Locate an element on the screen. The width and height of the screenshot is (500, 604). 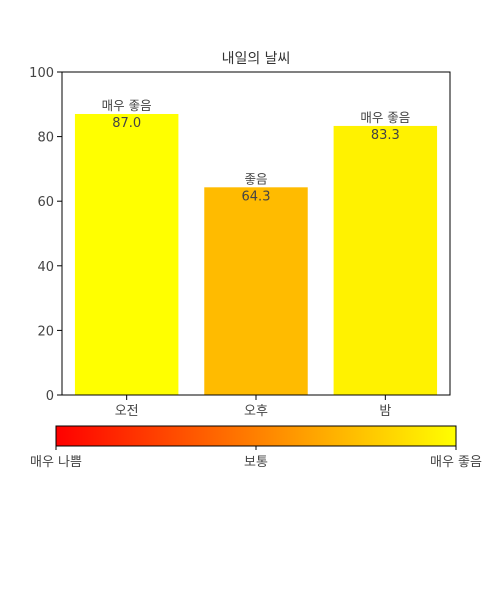
y-axis: 0 20 40 60 80 100 is located at coordinates (45, 235).